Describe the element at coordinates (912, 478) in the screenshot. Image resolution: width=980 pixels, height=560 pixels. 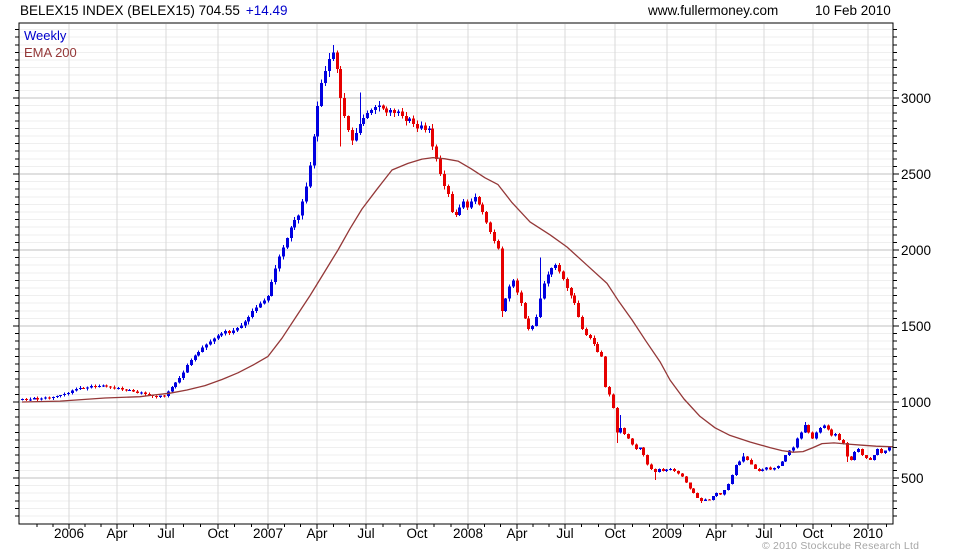
I see `y-axis-label: 500` at that location.